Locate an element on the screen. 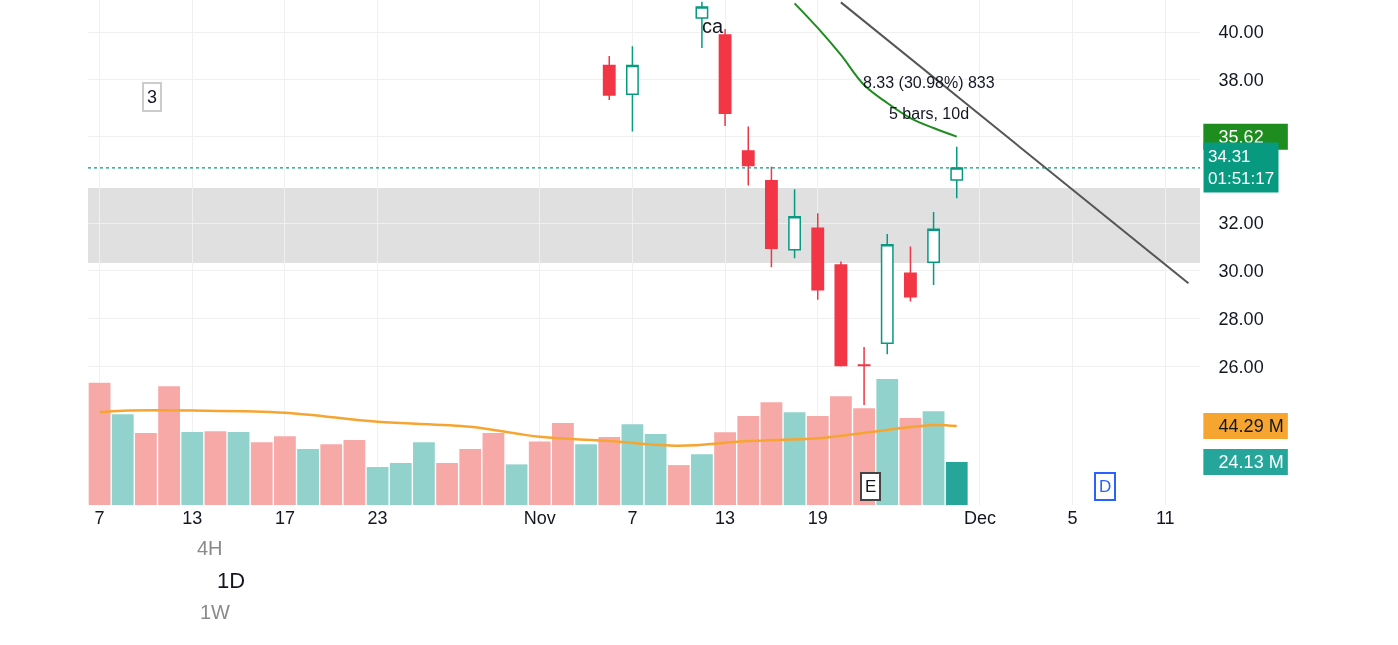 The width and height of the screenshot is (1398, 645). y-tick-label: 28.00 is located at coordinates (1241, 318).